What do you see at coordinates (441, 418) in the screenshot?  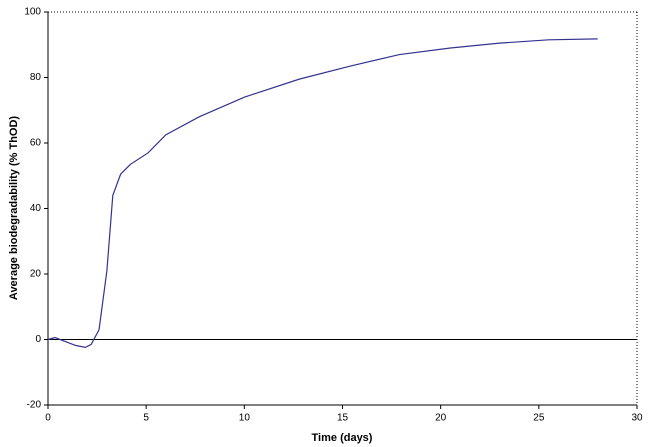 I see `x-tick-label: 20` at bounding box center [441, 418].